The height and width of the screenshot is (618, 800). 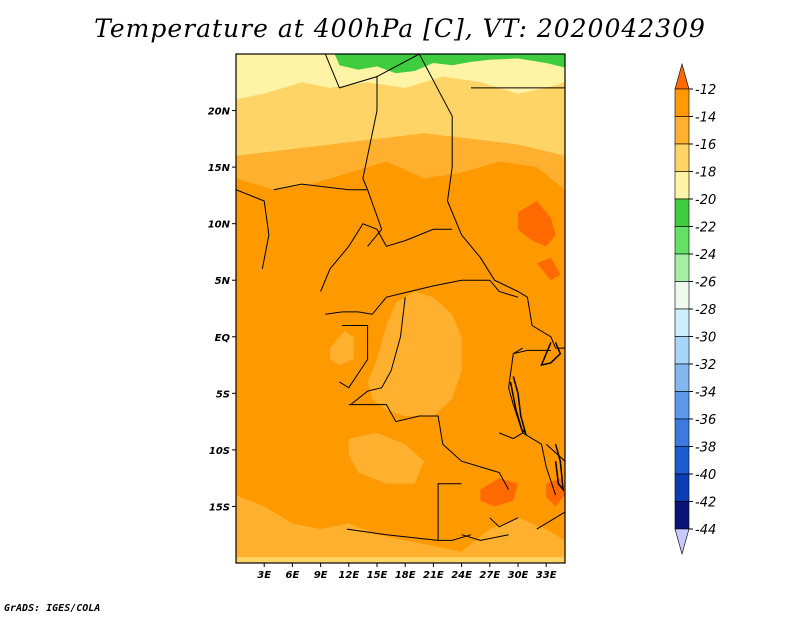 I want to click on lat-tick-label: 5S, so click(x=223, y=394).